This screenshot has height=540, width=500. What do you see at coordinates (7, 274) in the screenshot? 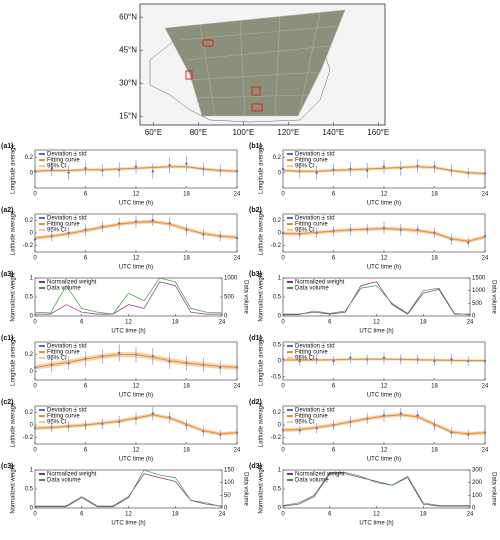
I see `panel-label: (a3)` at bounding box center [7, 274].